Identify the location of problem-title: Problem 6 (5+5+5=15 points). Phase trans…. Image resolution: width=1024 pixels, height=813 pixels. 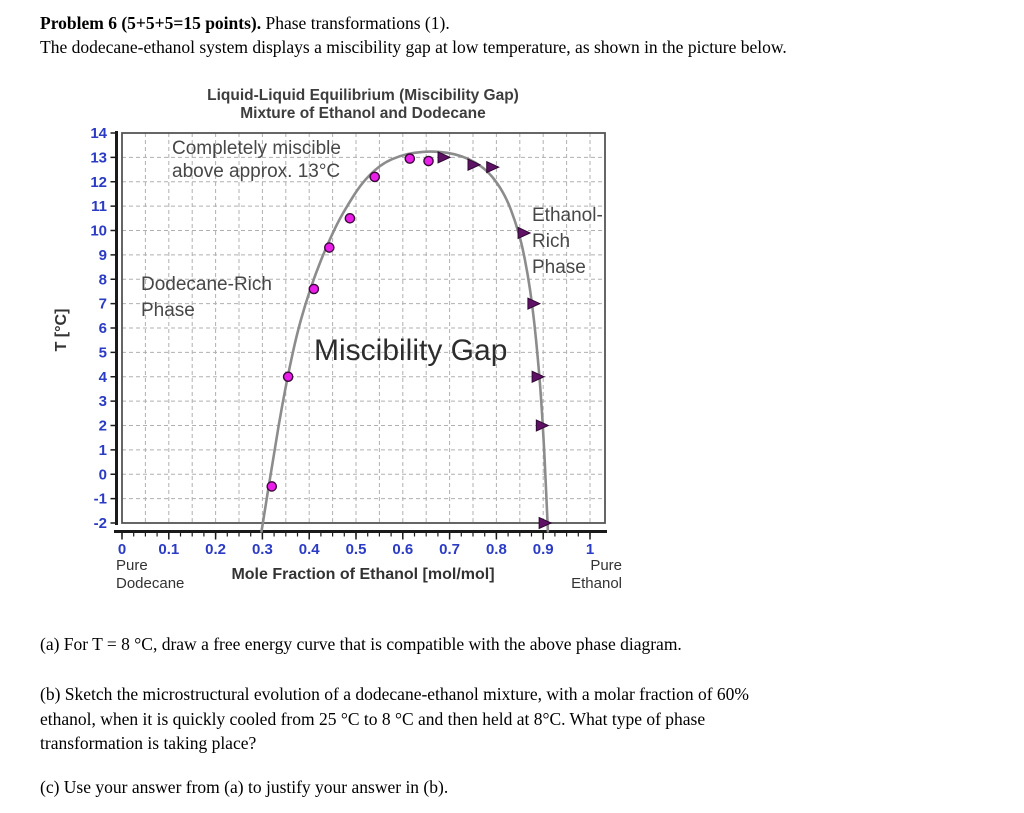
(245, 23).